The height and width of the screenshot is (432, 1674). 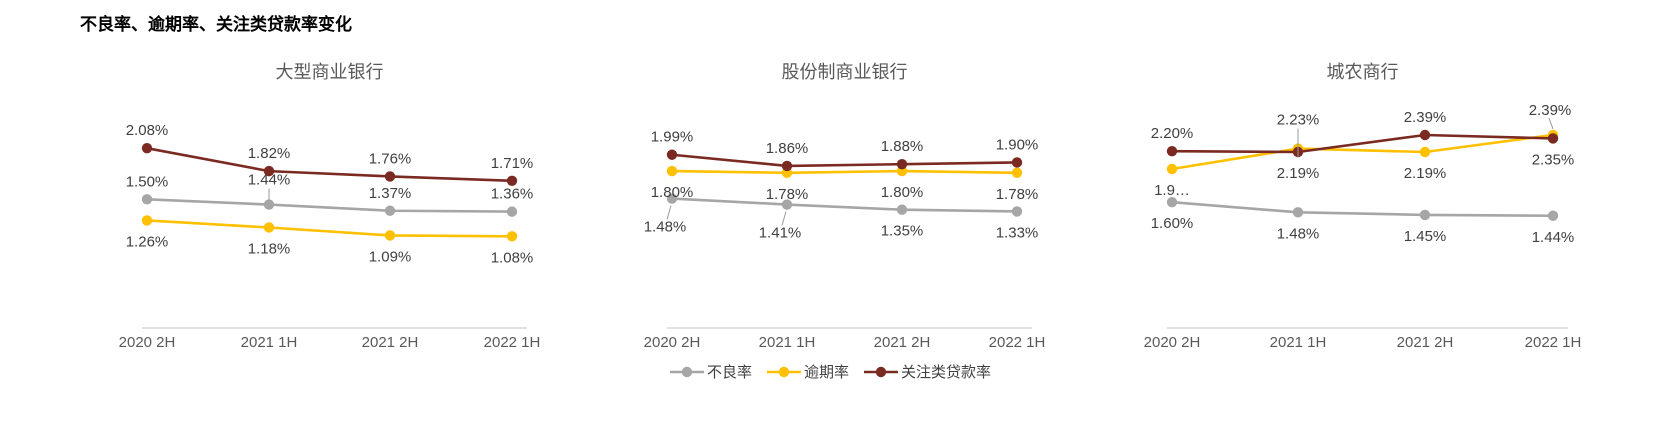 What do you see at coordinates (269, 248) in the screenshot?
I see `data-label: 1.18%` at bounding box center [269, 248].